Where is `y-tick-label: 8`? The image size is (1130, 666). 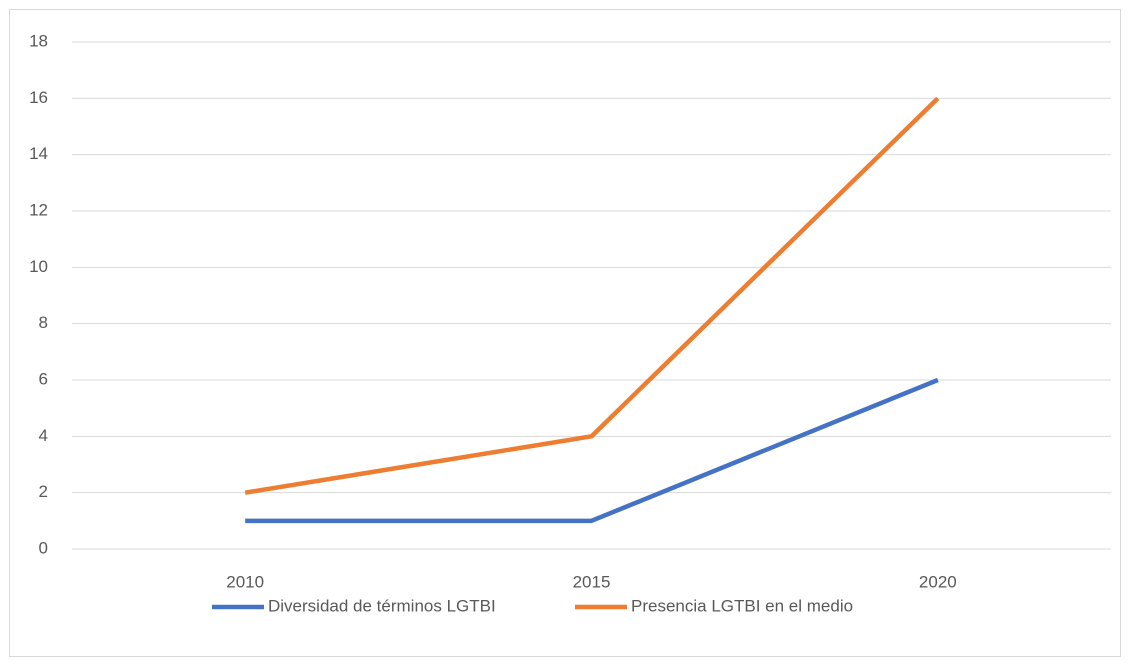
y-tick-label: 8 is located at coordinates (43, 322).